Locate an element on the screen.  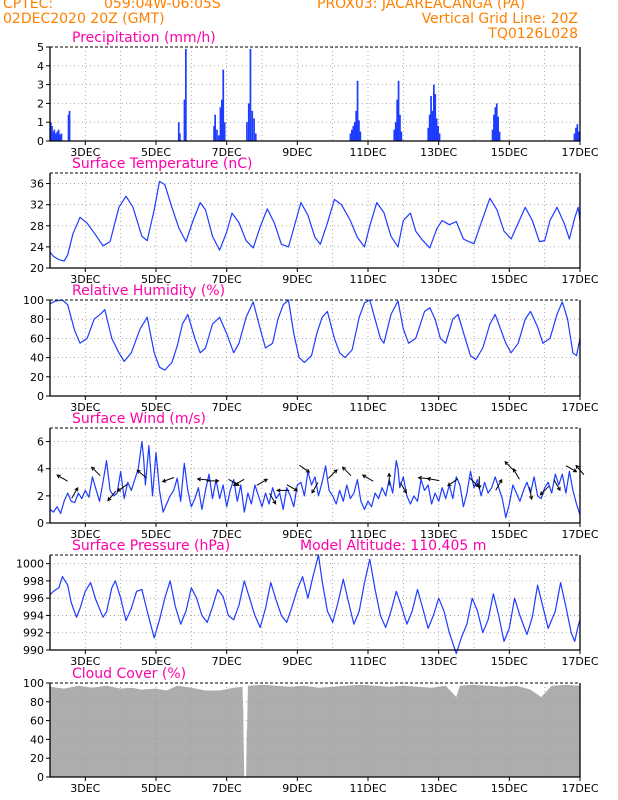
humidity-xtick-label: 5DEC is located at coordinates (156, 407).